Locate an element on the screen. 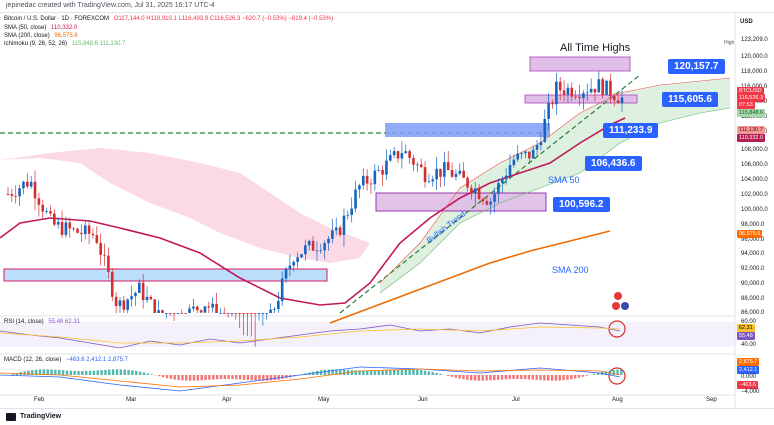 The height and width of the screenshot is (425, 774). time-tick: Jun is located at coordinates (423, 400).